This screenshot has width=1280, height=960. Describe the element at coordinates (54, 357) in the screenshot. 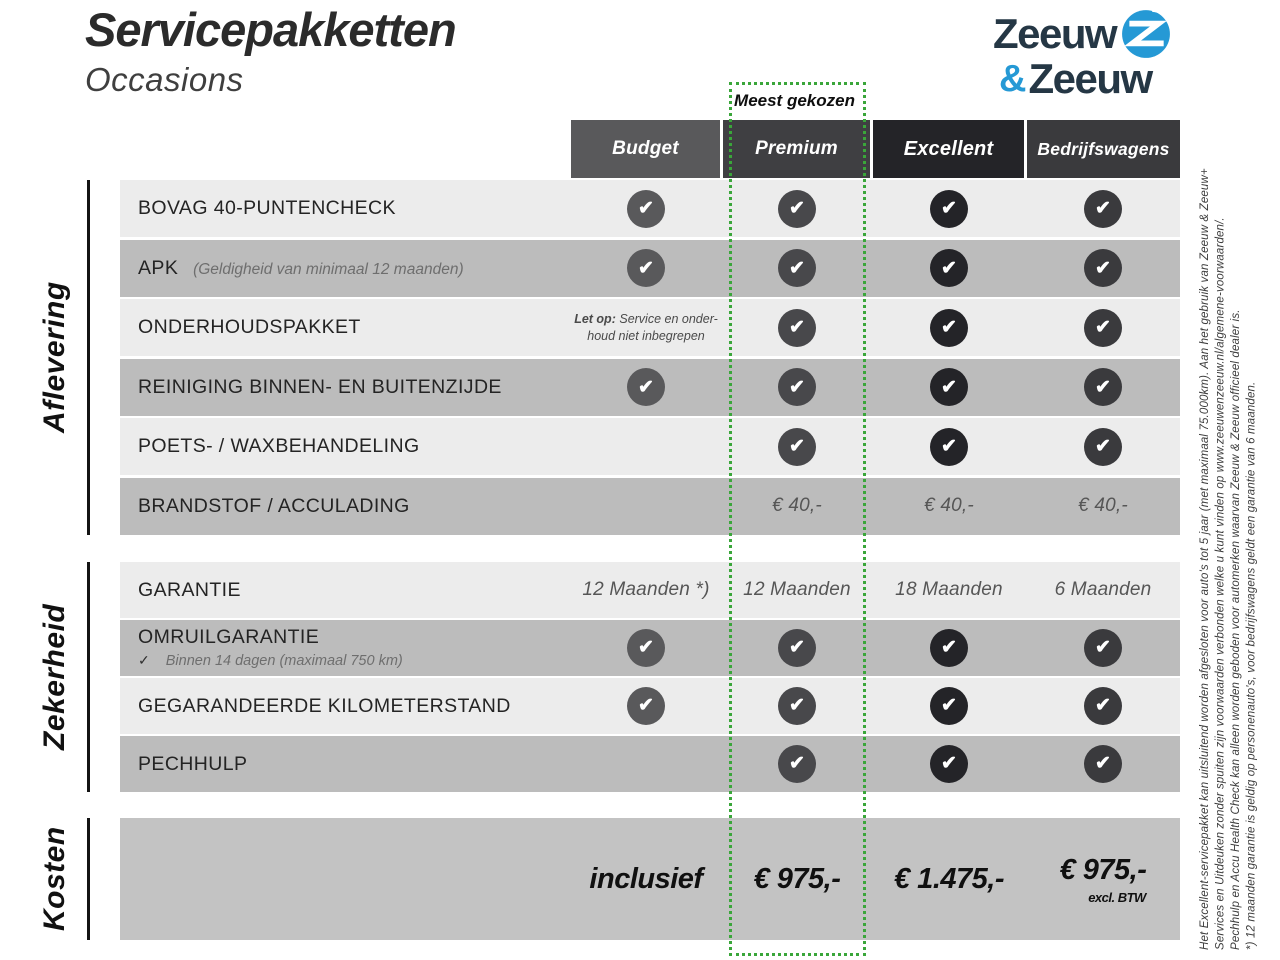

I see `section-label-aflevering: Aflevering` at that location.